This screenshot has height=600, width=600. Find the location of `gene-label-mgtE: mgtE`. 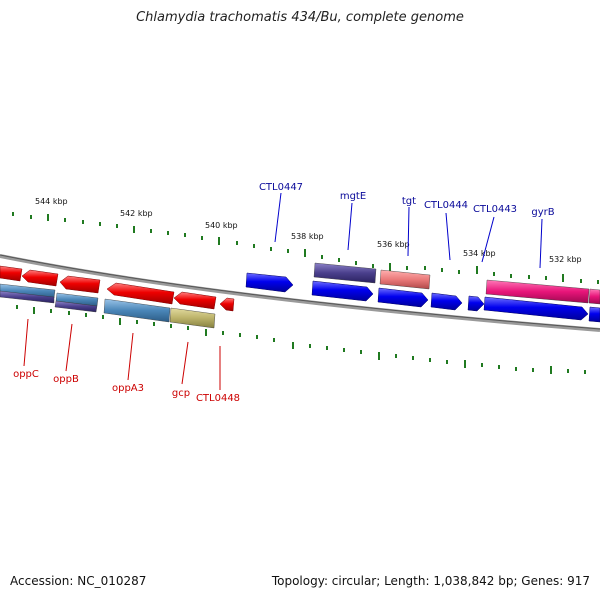

gene-label-mgtE: mgtE is located at coordinates (353, 196).